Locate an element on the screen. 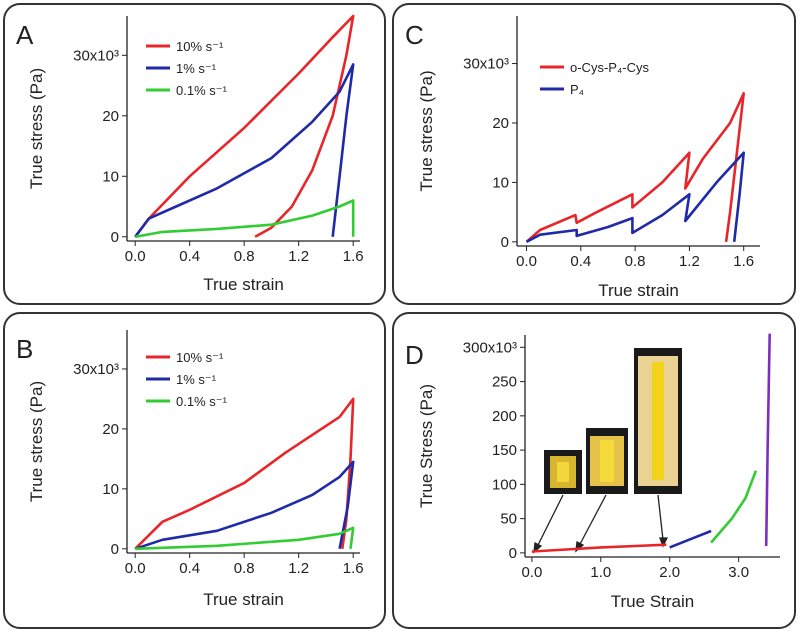 The width and height of the screenshot is (800, 633). x-tick-label: 2.0 is located at coordinates (669, 572).